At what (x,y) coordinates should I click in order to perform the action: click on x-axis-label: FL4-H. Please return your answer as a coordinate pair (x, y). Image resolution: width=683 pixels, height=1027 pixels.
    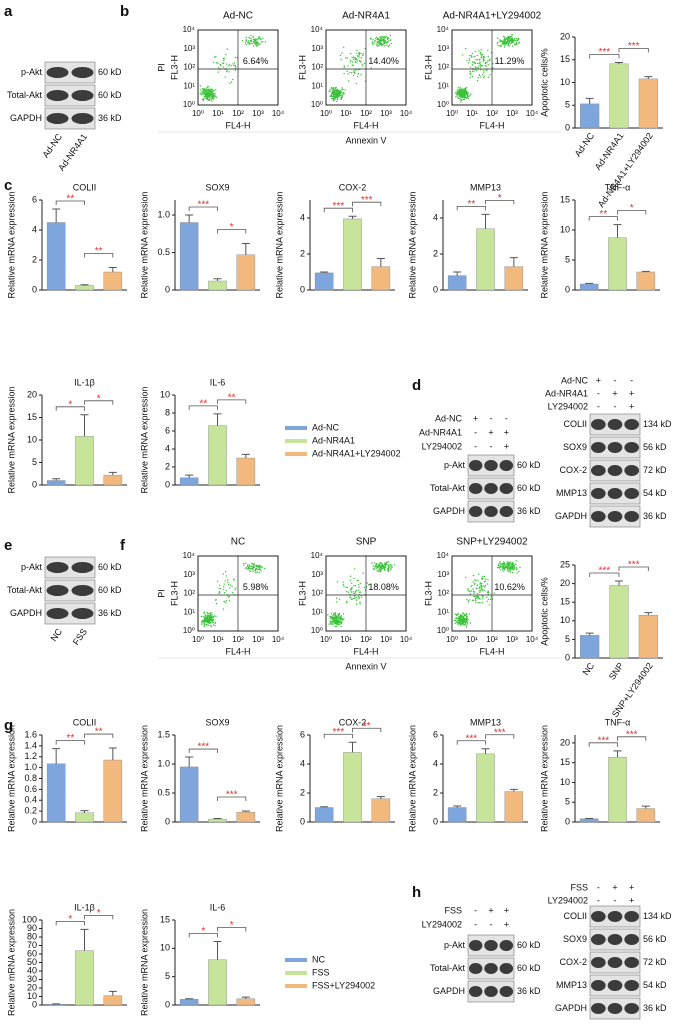
    Looking at the image, I should click on (491, 651).